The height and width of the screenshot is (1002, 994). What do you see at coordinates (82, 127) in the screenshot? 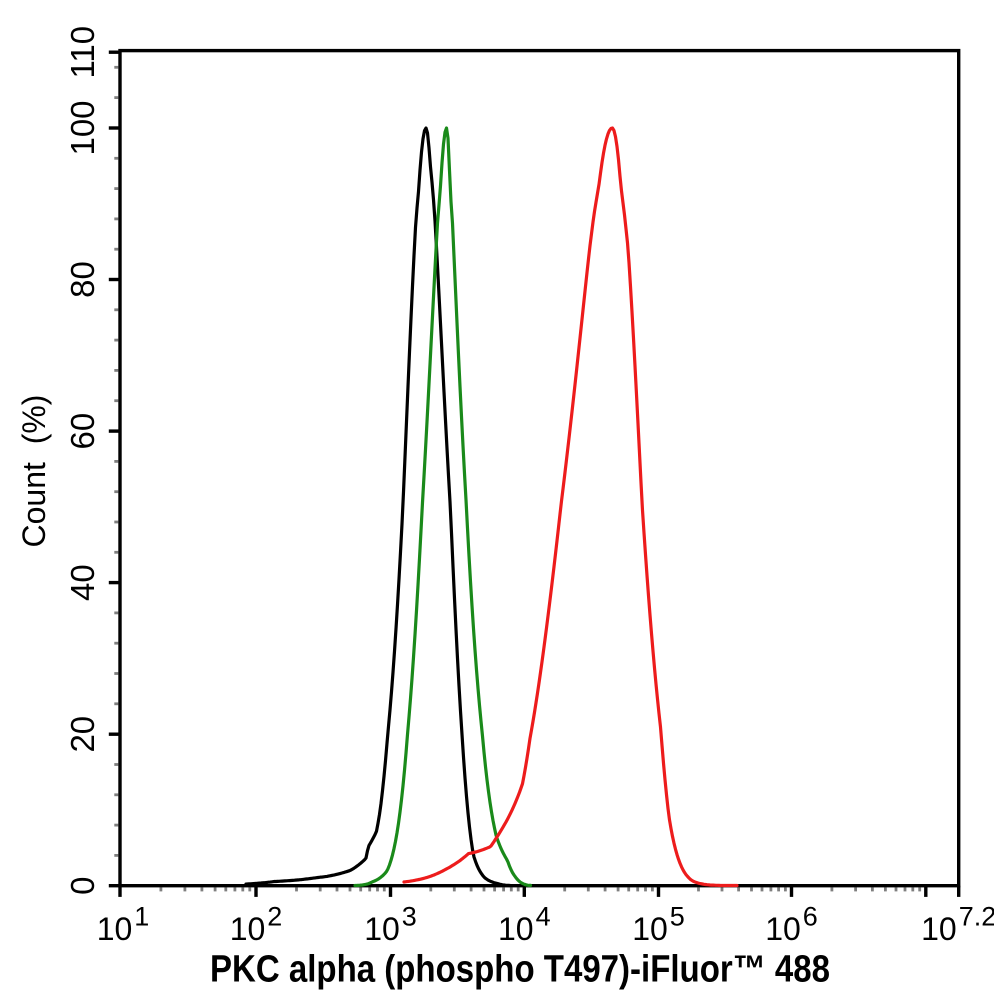
I see `svg-text: 100` at bounding box center [82, 127].